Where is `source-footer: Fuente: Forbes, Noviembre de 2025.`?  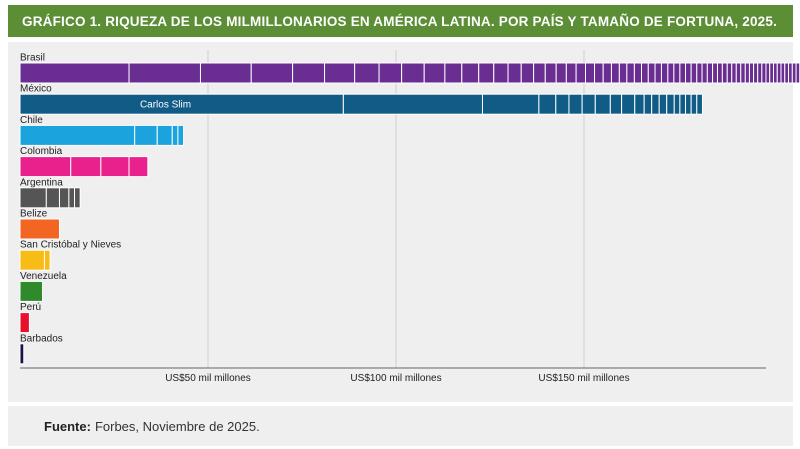 source-footer: Fuente: Forbes, Noviembre de 2025. is located at coordinates (400, 426).